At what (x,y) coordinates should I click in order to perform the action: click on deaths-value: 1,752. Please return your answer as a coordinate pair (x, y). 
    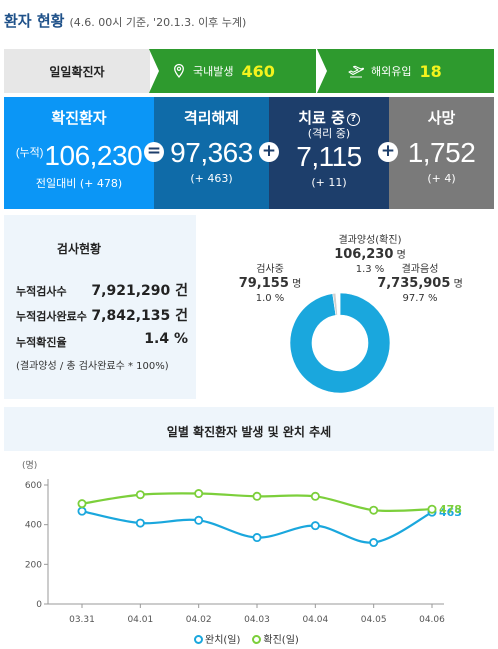
    Looking at the image, I should click on (441, 152).